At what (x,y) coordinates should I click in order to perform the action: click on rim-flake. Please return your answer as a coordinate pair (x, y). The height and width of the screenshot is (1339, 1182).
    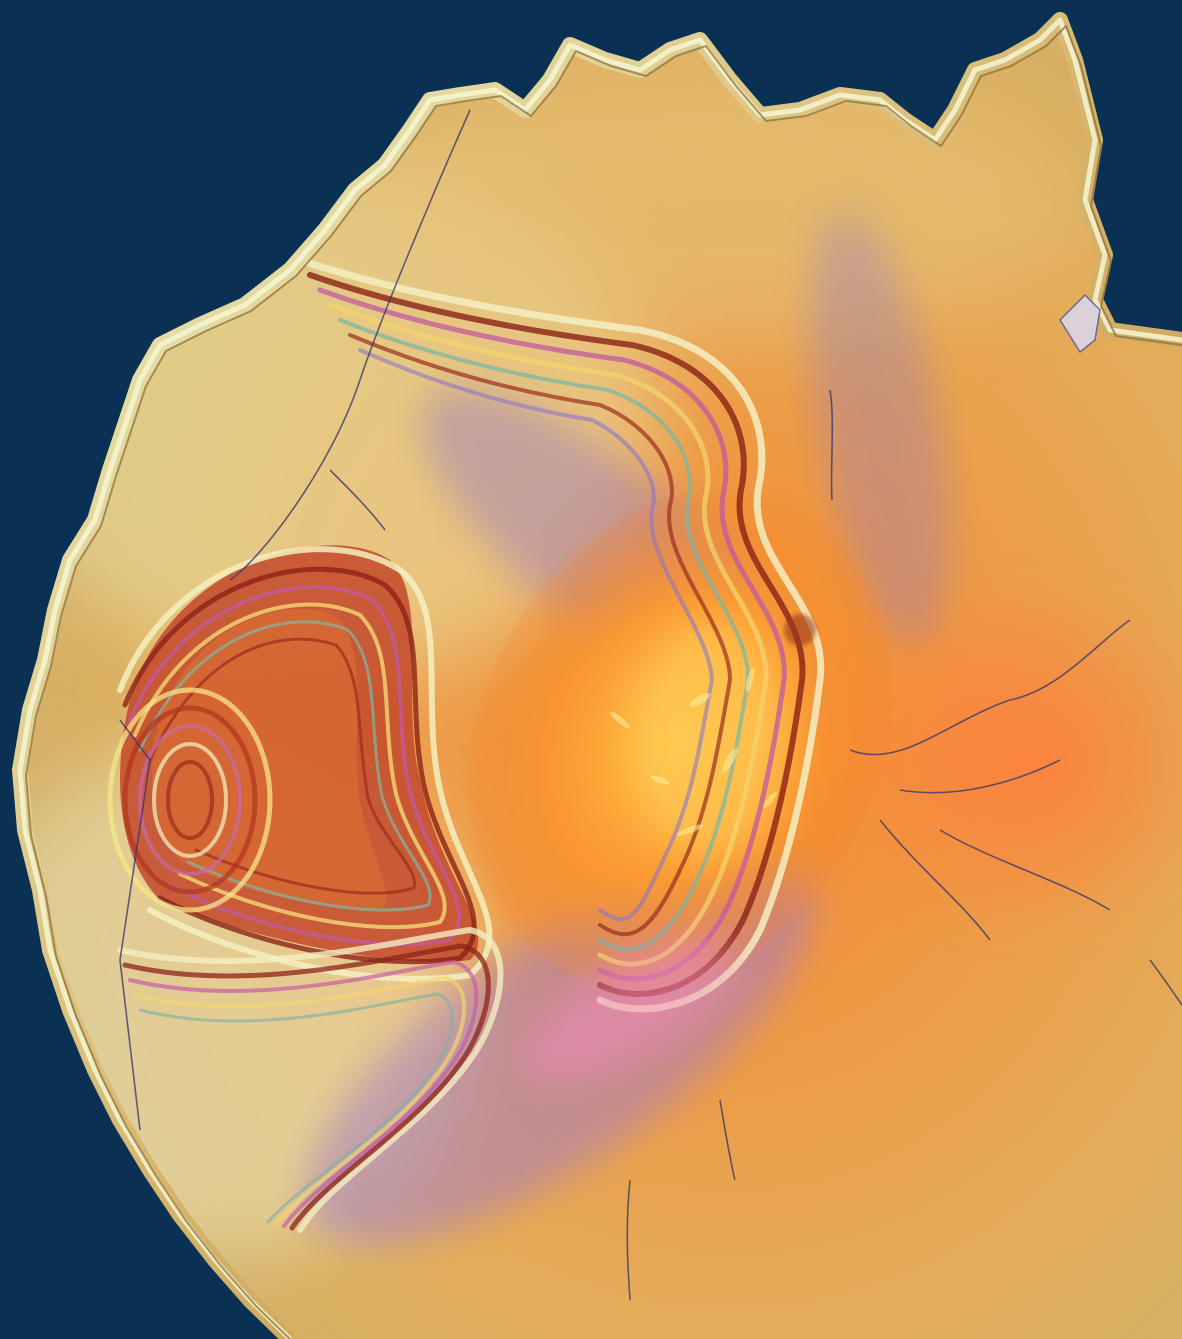
    Looking at the image, I should click on (1080, 323).